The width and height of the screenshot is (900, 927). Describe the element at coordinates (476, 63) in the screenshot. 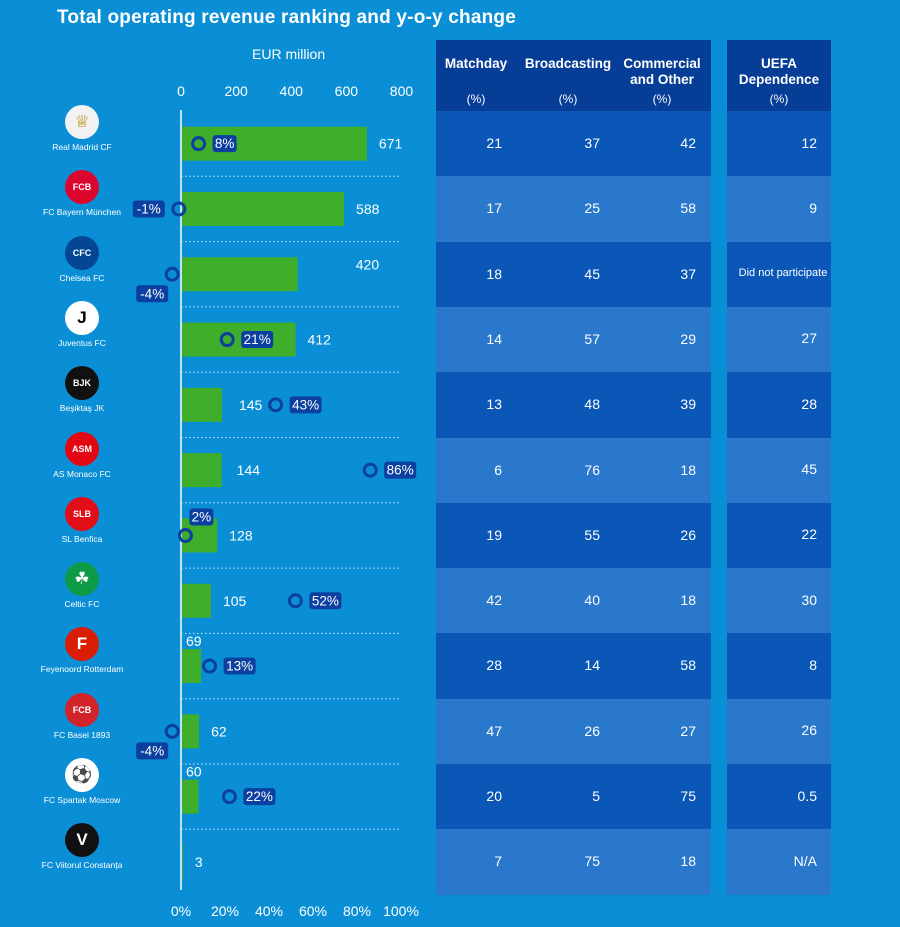

I see `matchday-header: Matchday` at that location.